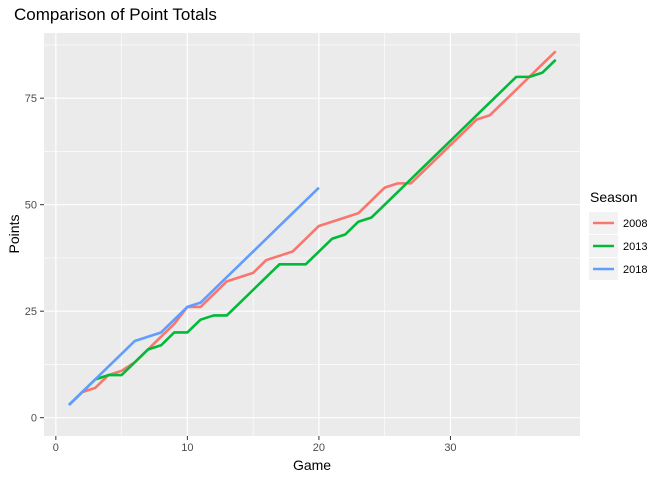 The width and height of the screenshot is (672, 480). Describe the element at coordinates (34, 259) in the screenshot. I see `y-axis: 0 25 50 75` at that location.